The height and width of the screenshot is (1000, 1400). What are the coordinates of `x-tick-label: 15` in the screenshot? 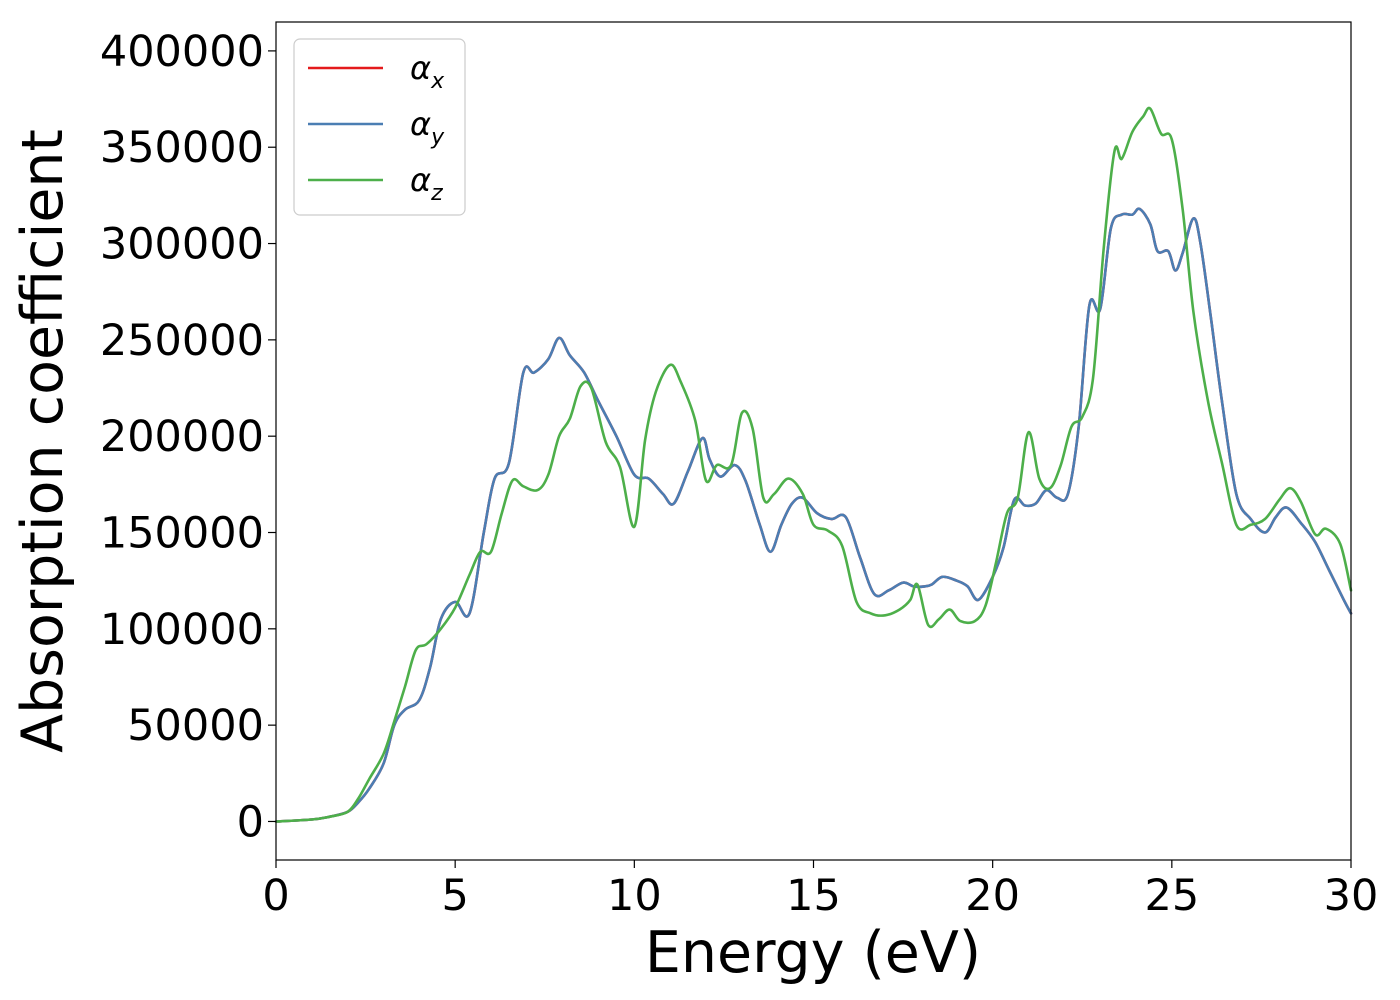 It's located at (813, 896).